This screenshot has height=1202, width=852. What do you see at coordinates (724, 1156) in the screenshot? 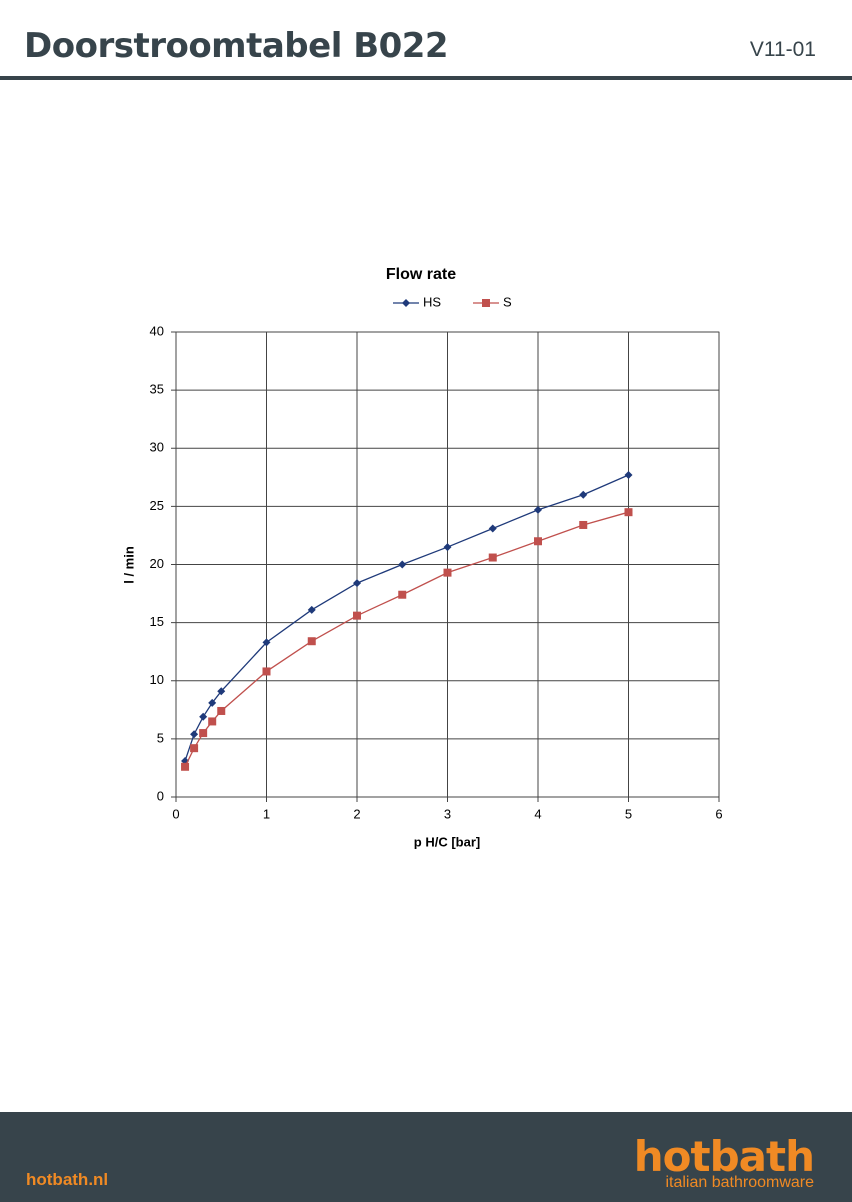
I see `brand-logo: hotbath` at bounding box center [724, 1156].